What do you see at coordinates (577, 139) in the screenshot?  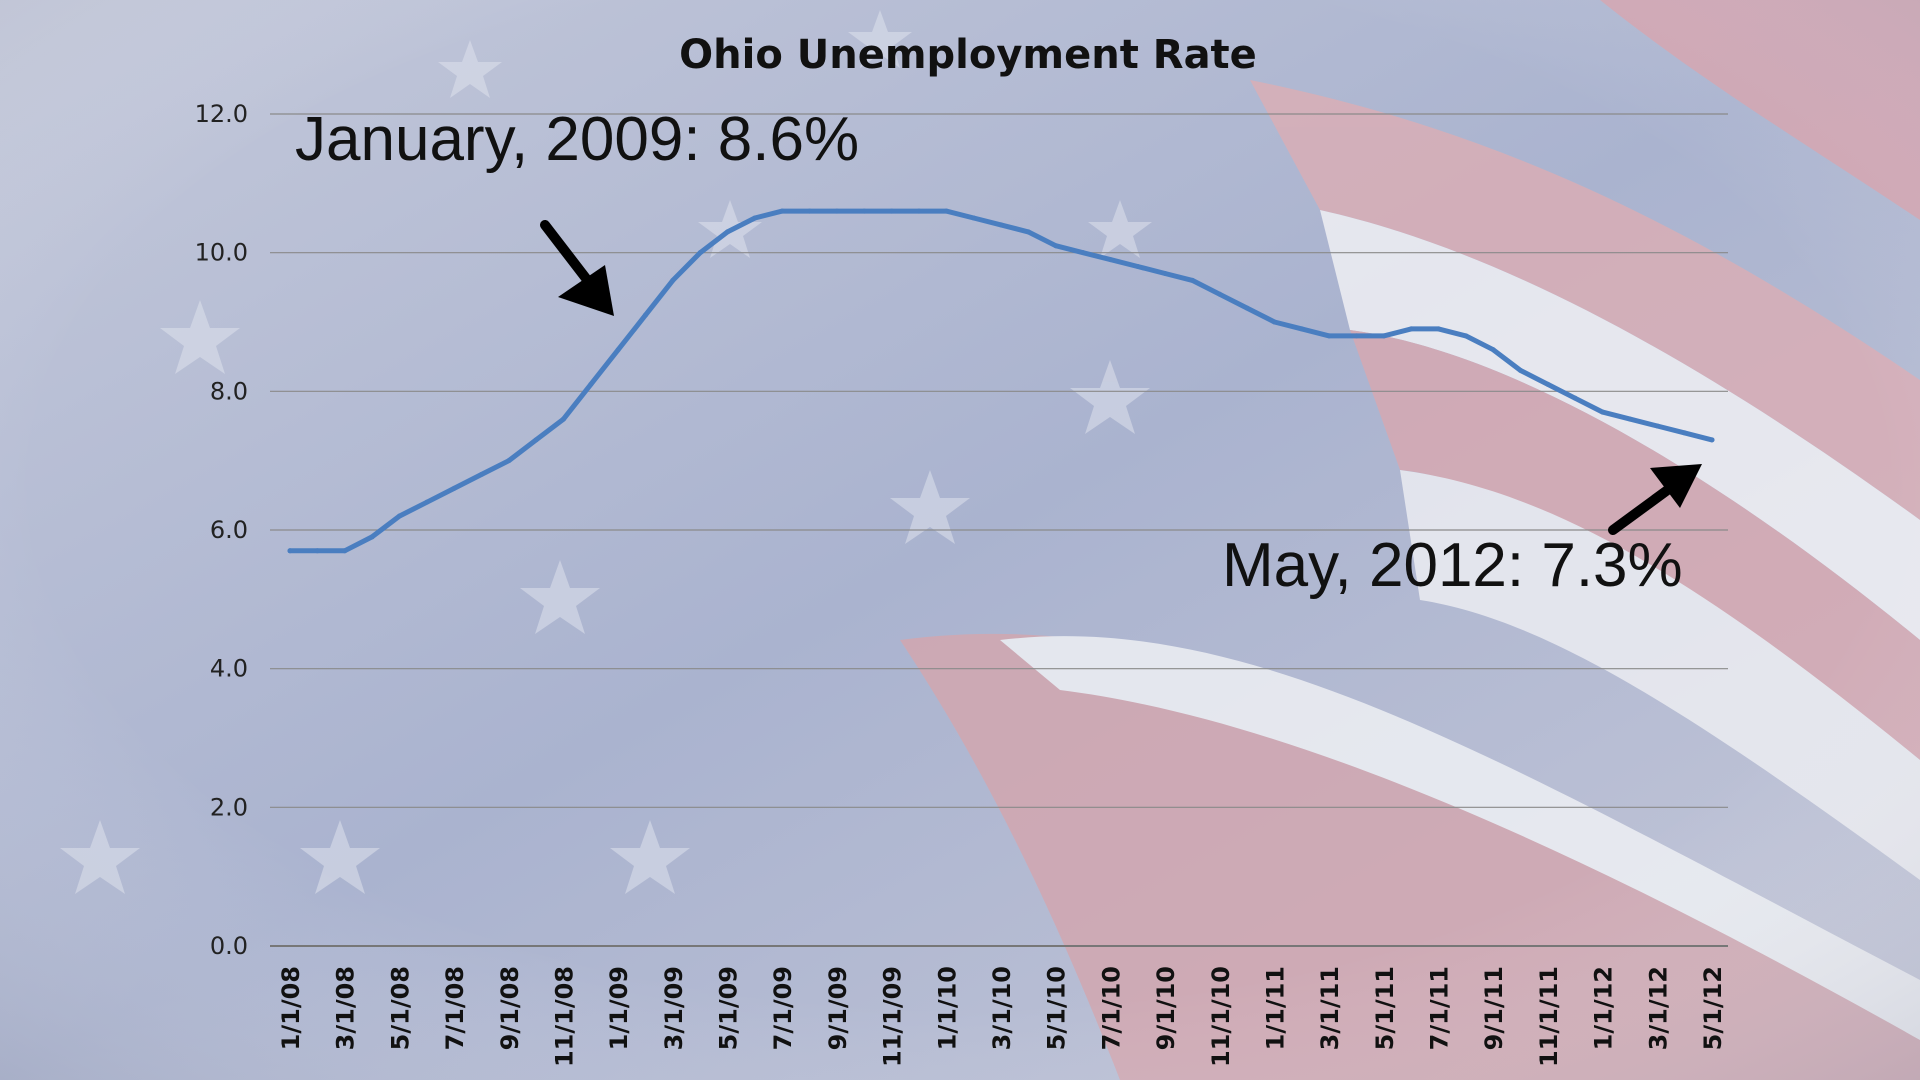 I see `annotation-january-2009: January, 2009: 8.6%` at bounding box center [577, 139].